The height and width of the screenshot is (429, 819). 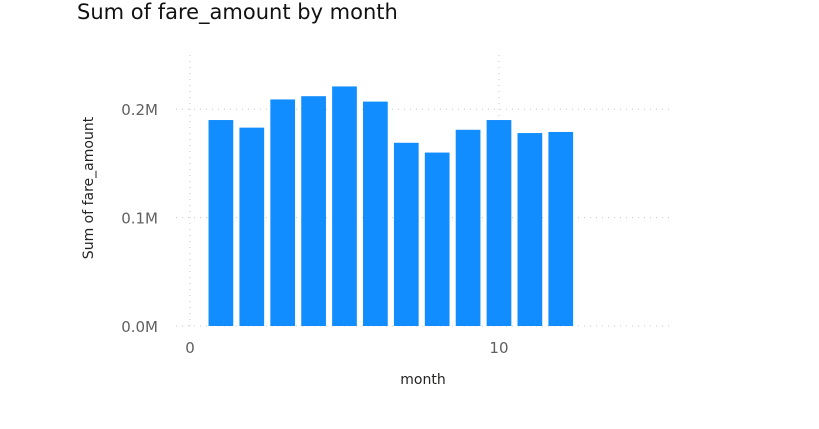 What do you see at coordinates (190, 348) in the screenshot?
I see `x-tick-label: 0` at bounding box center [190, 348].